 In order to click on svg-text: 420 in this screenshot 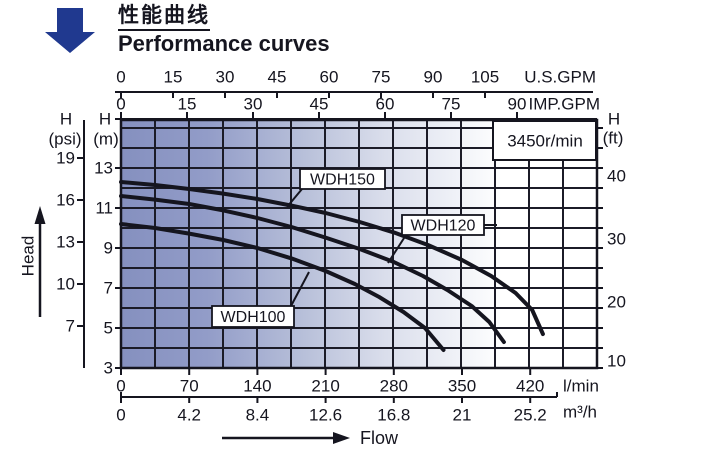, I will do `click(530, 386)`.